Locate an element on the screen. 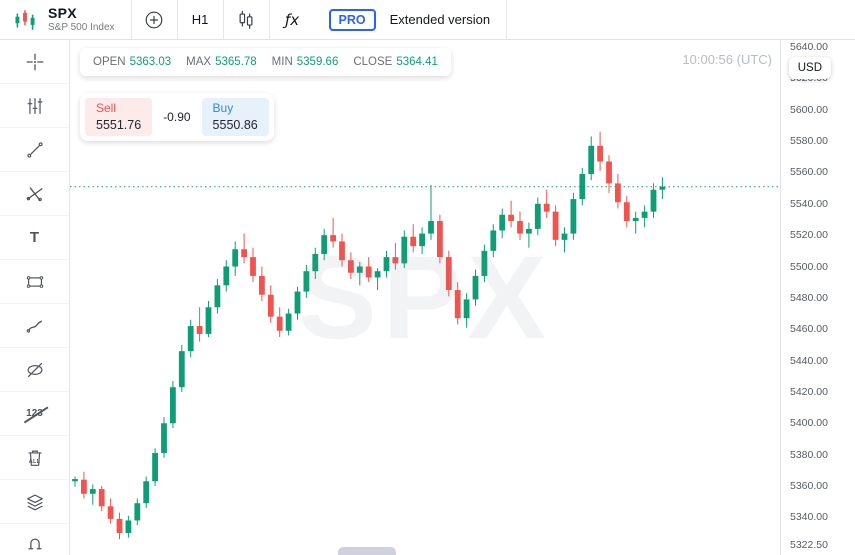 This screenshot has width=855, height=555. trend-line-tool is located at coordinates (34, 150).